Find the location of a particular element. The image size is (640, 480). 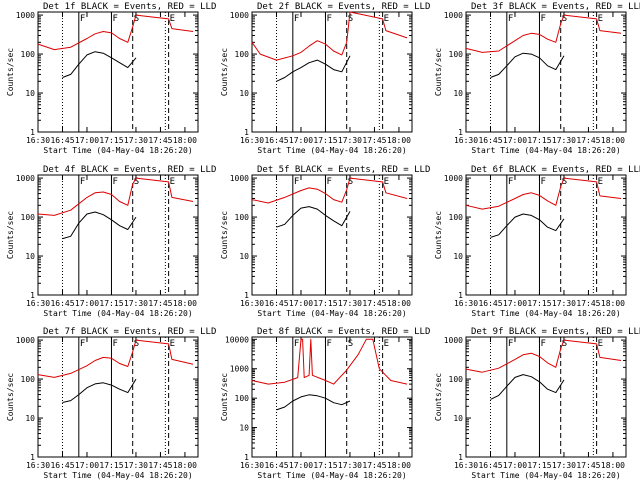

chart-title: Det 5f BLACK = Events, RED = LLD is located at coordinates (343, 170).